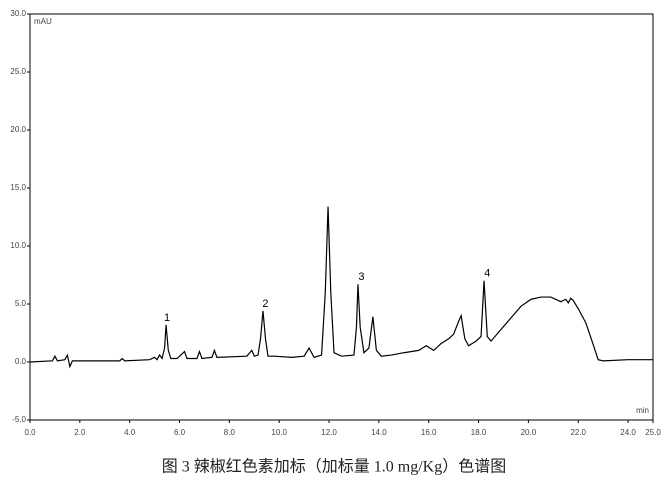 The width and height of the screenshot is (668, 489). What do you see at coordinates (653, 432) in the screenshot?
I see `x-tick-label: 25.0` at bounding box center [653, 432].